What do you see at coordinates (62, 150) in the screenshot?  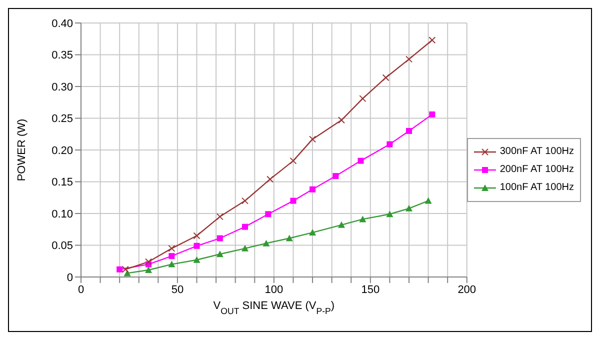 I see `y-tick-label: 0.20` at bounding box center [62, 150].